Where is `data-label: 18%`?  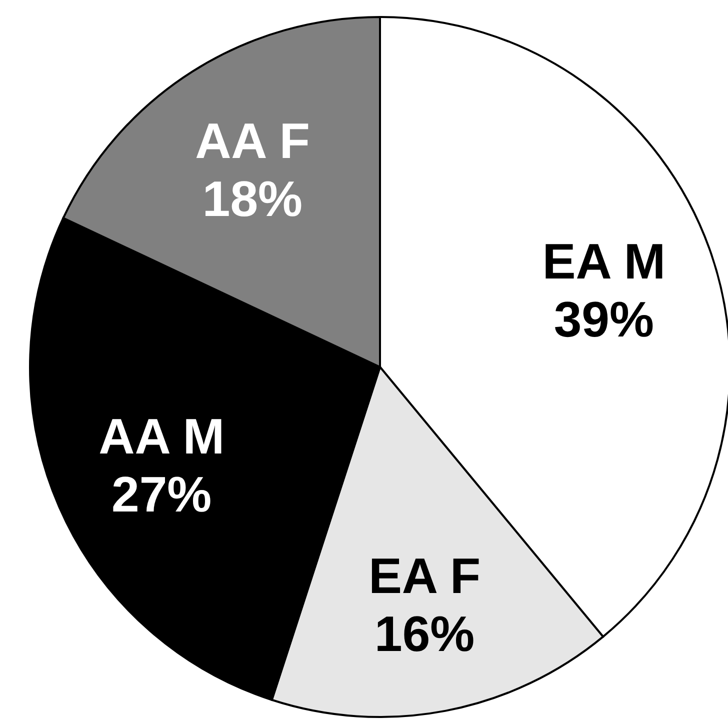
data-label: 18% is located at coordinates (252, 199).